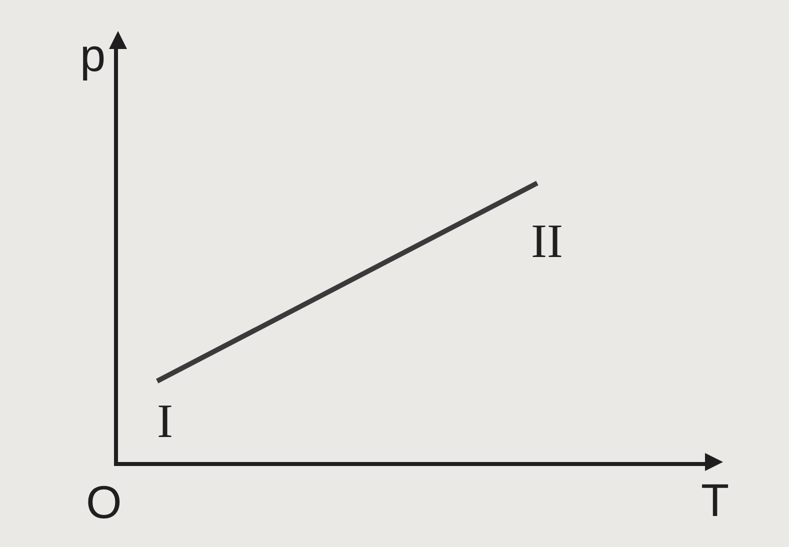  Describe the element at coordinates (547, 241) in the screenshot. I see `annotation: II` at that location.